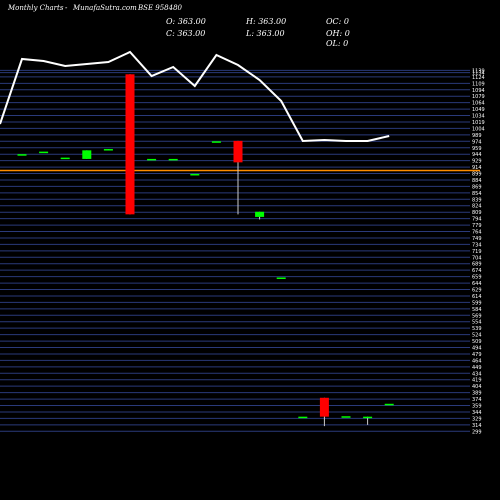 The height and width of the screenshot is (500, 500). I want to click on price-tick-label: 359, so click(477, 407).